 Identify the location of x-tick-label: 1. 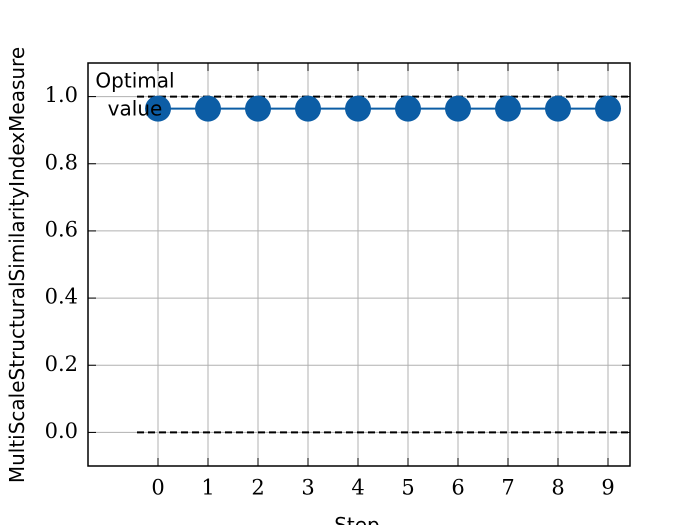
(207, 488).